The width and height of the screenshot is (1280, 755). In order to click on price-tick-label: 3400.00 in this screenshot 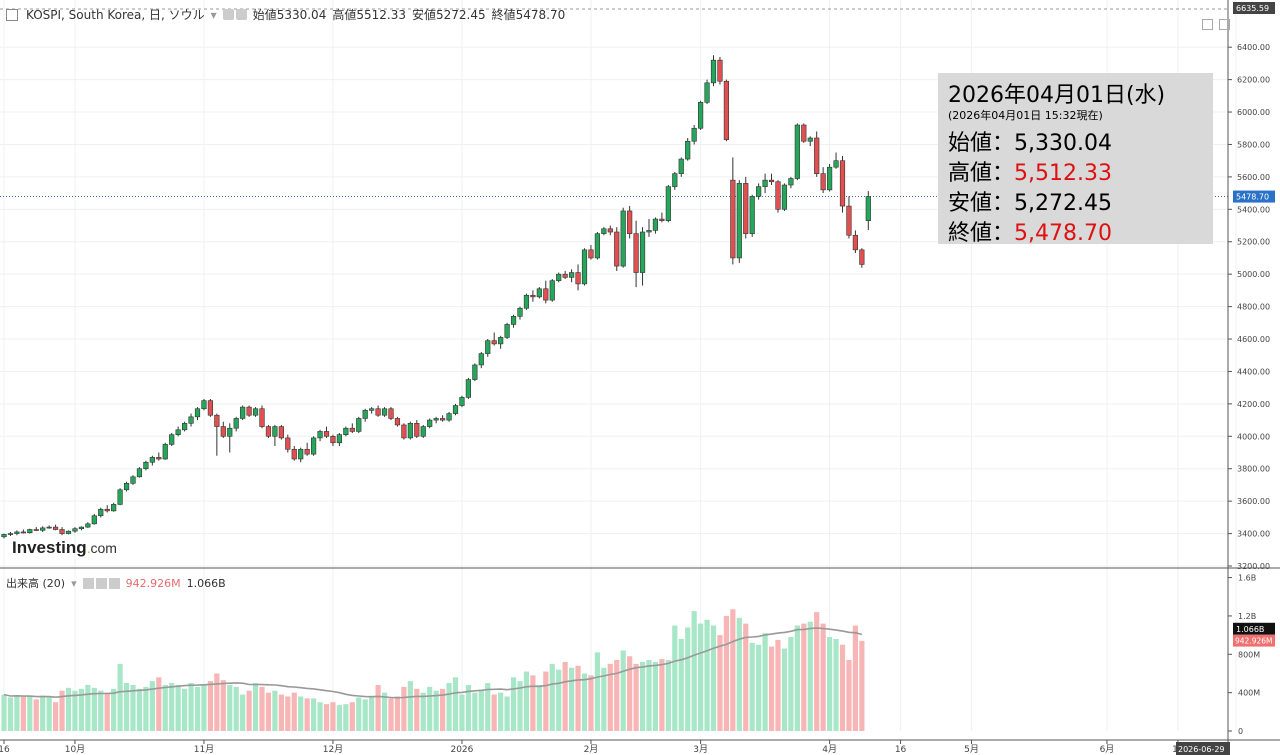, I will do `click(1253, 534)`.